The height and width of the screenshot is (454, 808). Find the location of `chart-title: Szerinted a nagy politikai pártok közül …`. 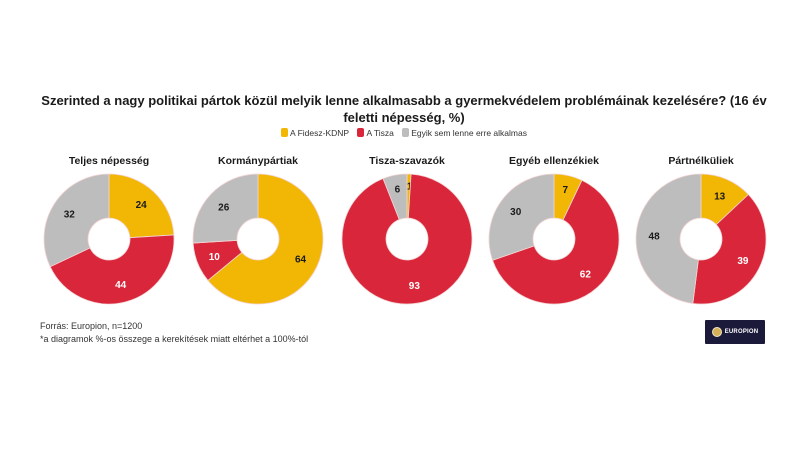

chart-title: Szerinted a nagy politikai pártok közül … is located at coordinates (404, 109).